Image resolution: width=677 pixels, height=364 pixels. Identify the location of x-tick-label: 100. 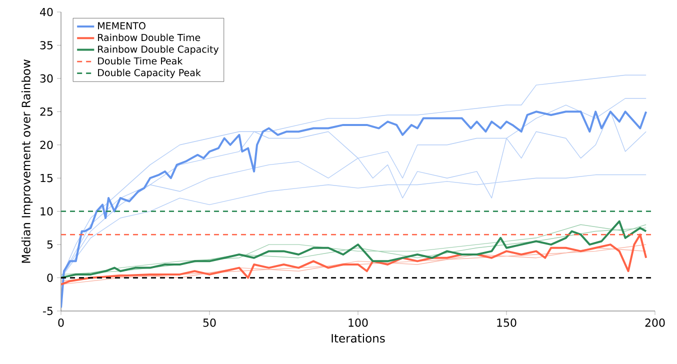
(358, 322).